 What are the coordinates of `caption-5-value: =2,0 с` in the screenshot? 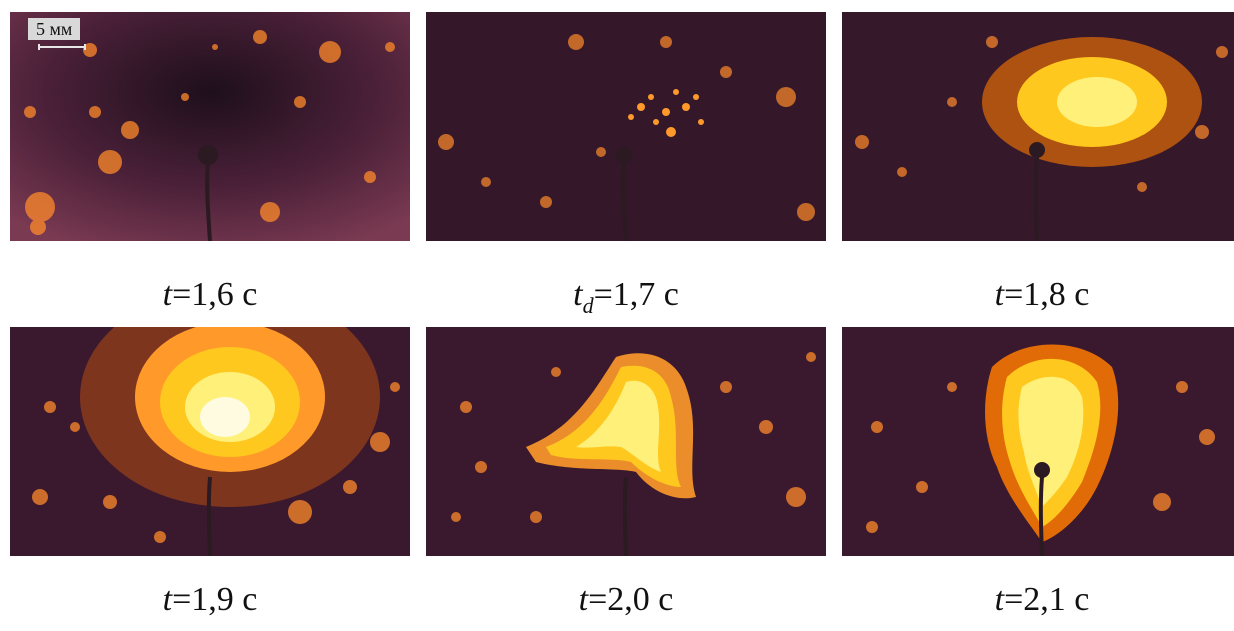 It's located at (631, 599).